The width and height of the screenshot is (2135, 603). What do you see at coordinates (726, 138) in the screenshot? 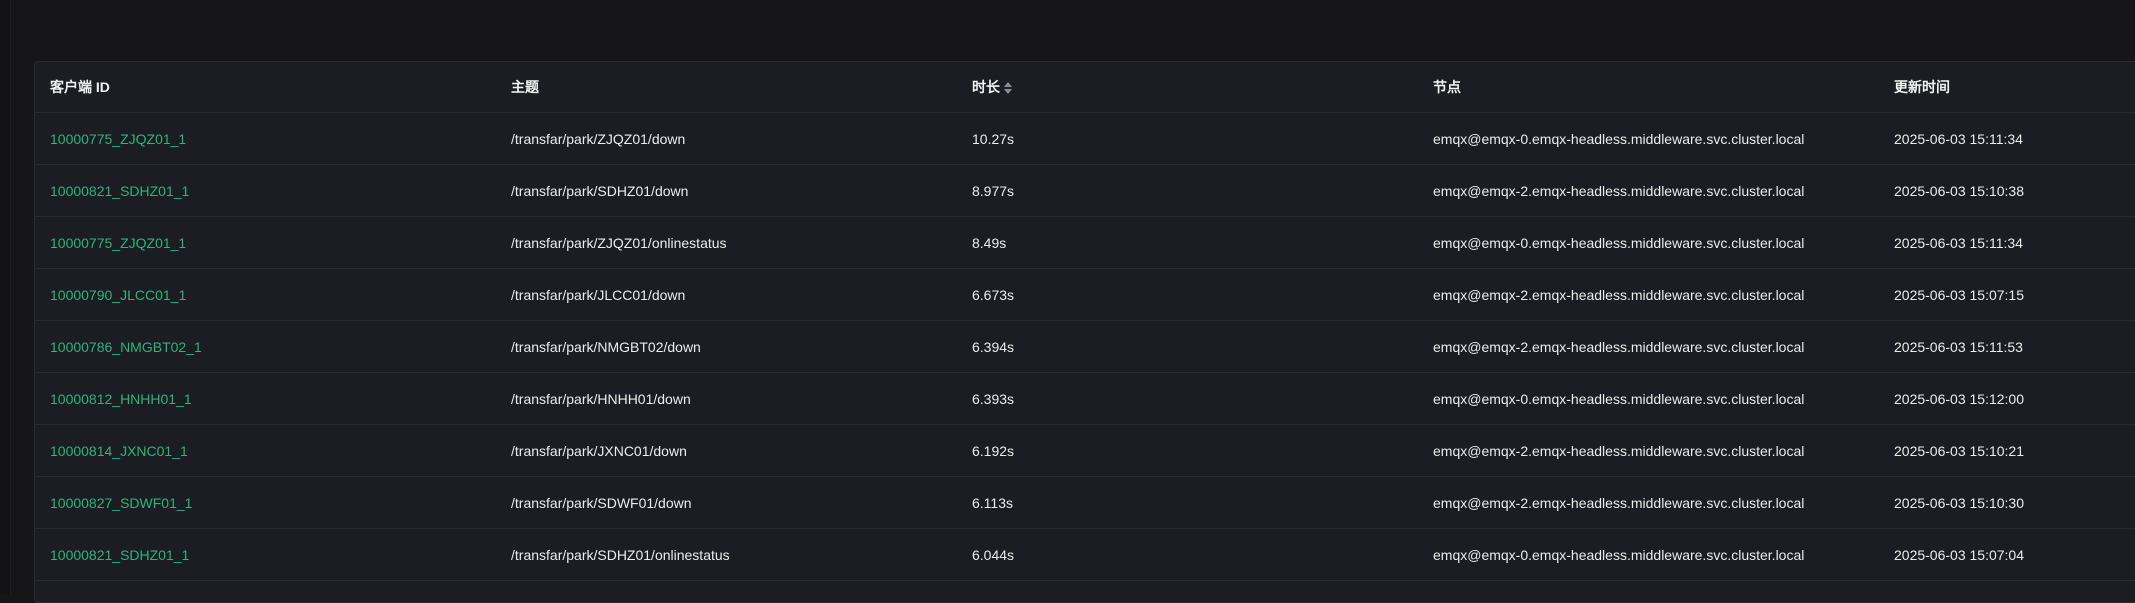
I see `cell-topic: /transfar/park/ZJQZ01/down` at bounding box center [726, 138].